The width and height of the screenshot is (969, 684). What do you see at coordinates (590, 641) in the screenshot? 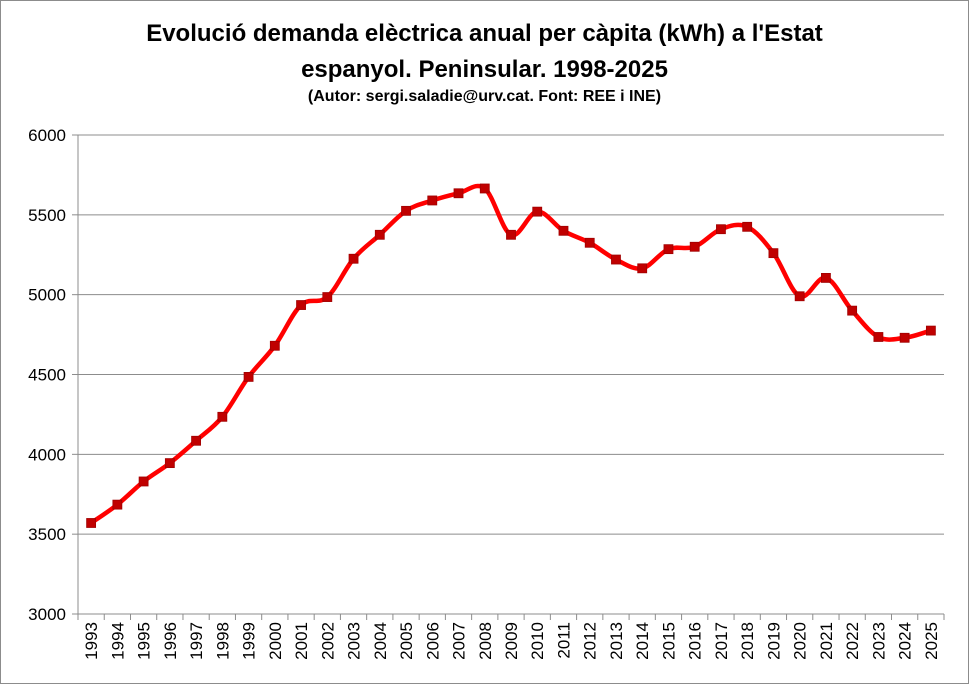
I see `x-tick-label: 2012` at bounding box center [590, 641].